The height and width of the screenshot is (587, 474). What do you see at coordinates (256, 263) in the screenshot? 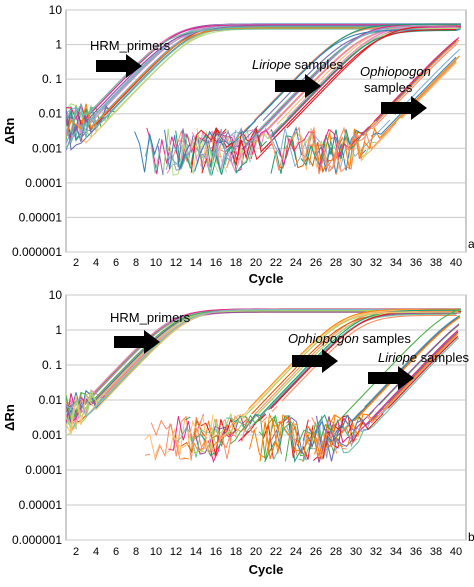
I see `x-tick-label: 20` at bounding box center [256, 263].